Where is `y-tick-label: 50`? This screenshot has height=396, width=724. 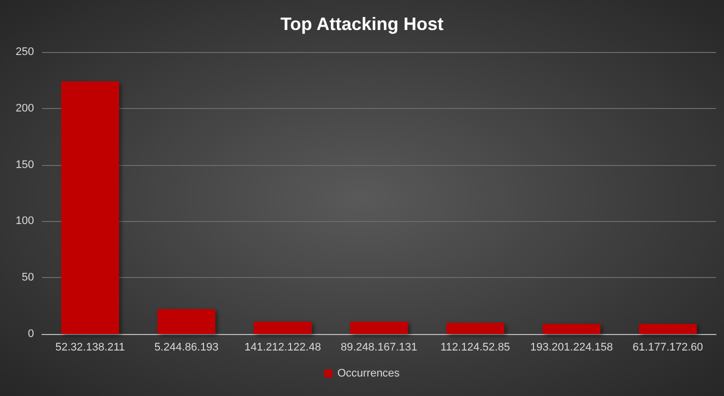 y-tick-label: 50 is located at coordinates (28, 278).